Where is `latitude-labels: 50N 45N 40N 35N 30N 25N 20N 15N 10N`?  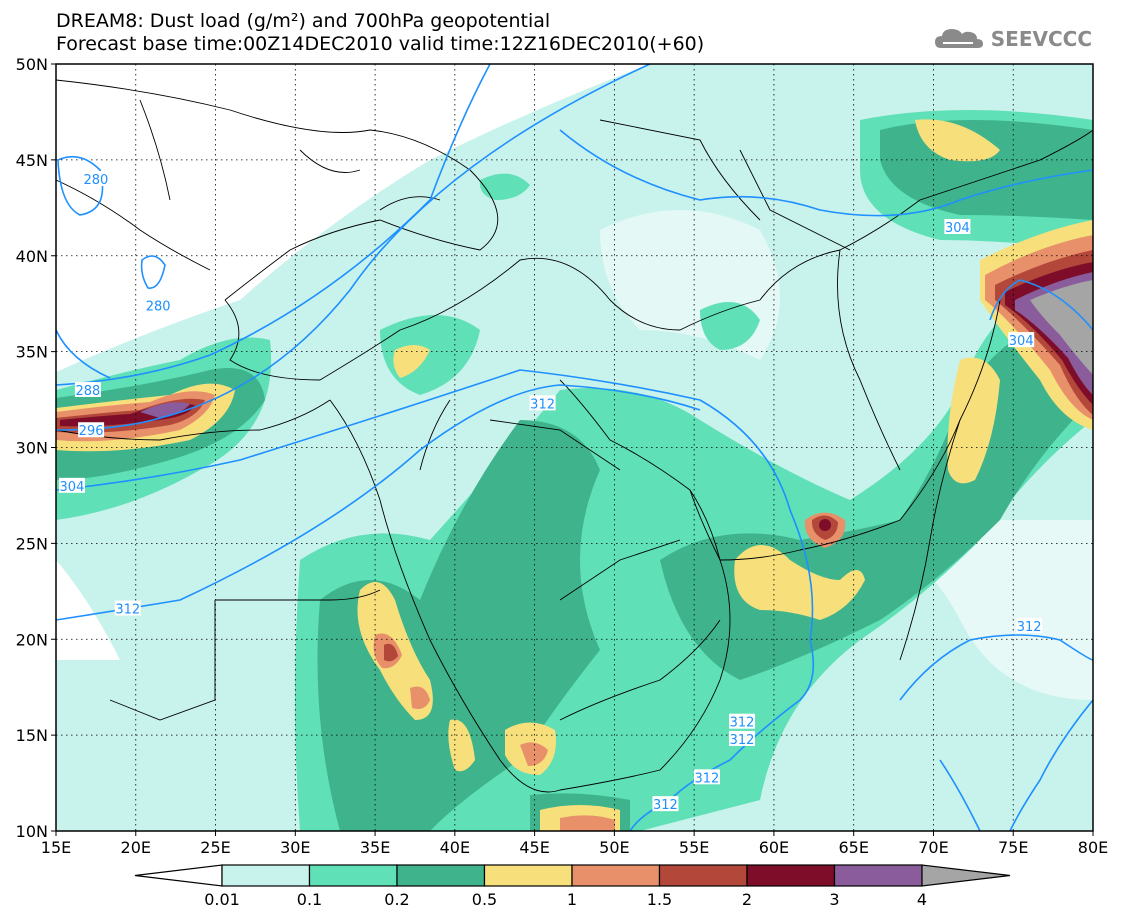 latitude-labels: 50N 45N 40N 35N 30N 25N 20N 15N 10N is located at coordinates (32, 448).